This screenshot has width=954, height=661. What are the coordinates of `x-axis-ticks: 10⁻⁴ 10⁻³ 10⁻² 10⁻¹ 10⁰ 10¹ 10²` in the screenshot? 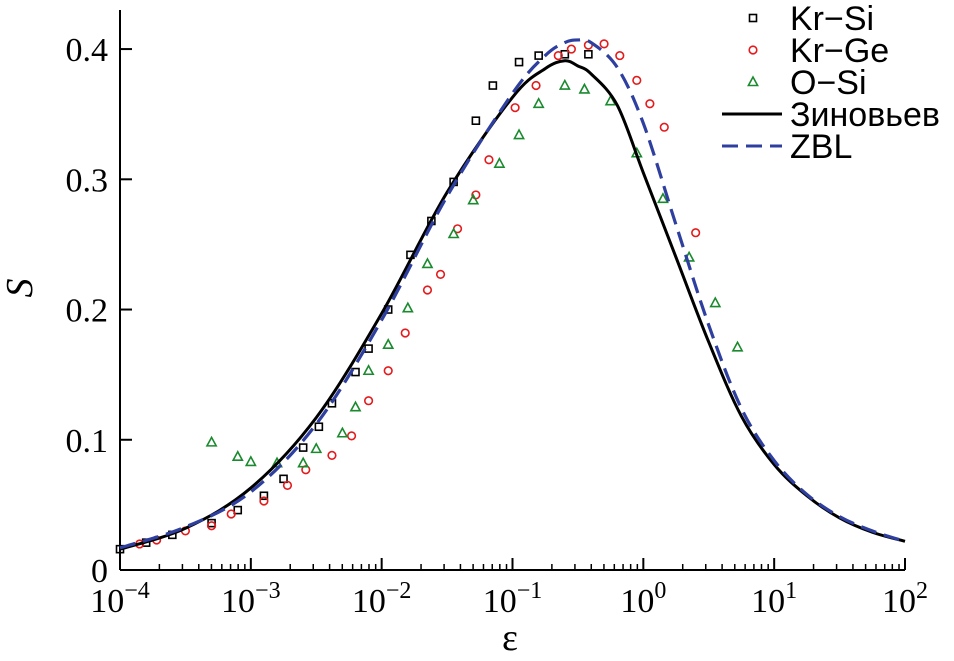 It's located at (509, 589).